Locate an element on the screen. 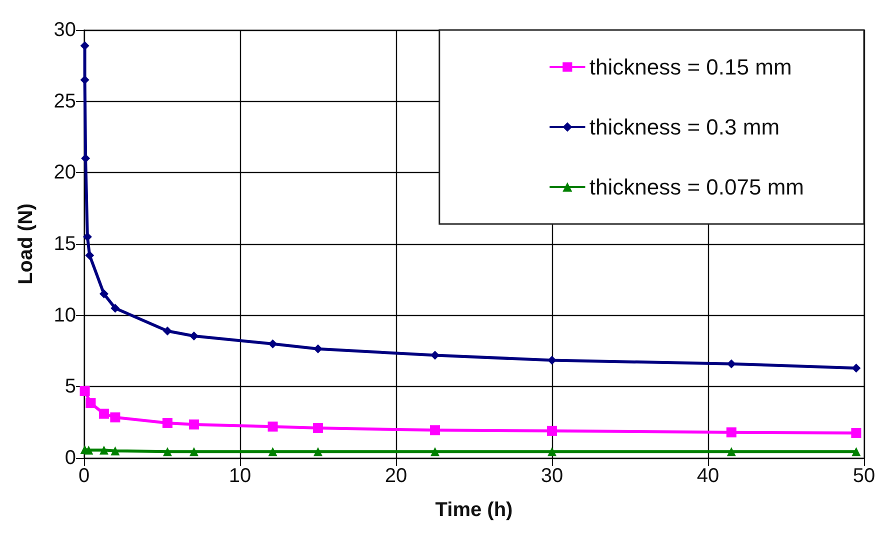 The image size is (894, 541). legend-label: thickness = 0.3 mm is located at coordinates (684, 127).